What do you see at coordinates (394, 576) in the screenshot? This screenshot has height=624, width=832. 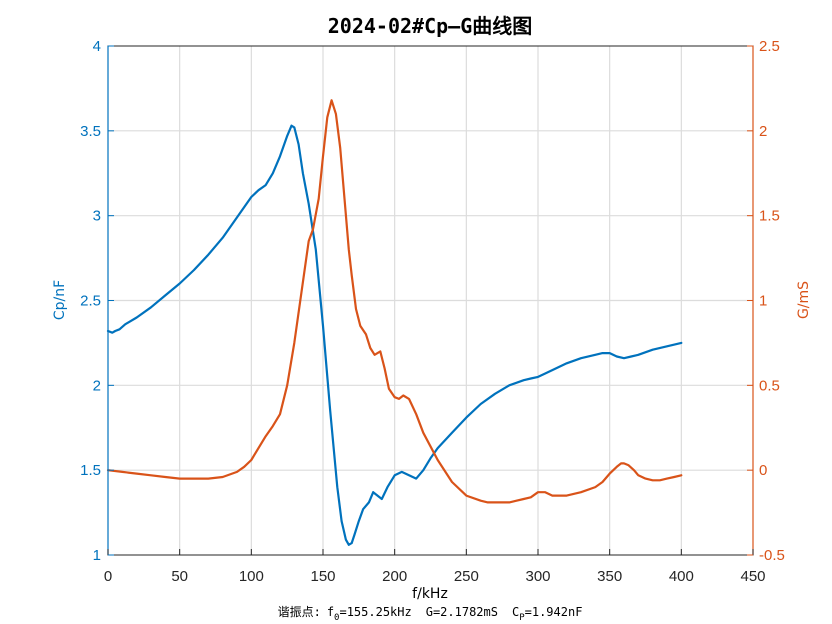 I see `x-tick-label: 200` at bounding box center [394, 576].